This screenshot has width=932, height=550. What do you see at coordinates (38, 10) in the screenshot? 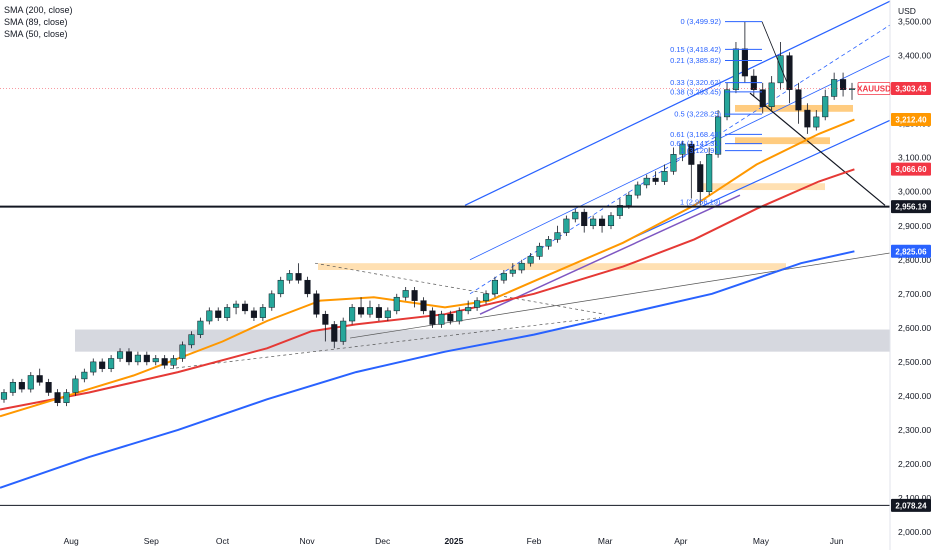
I see `legend-sma200: SMA (200, close)` at bounding box center [38, 10].